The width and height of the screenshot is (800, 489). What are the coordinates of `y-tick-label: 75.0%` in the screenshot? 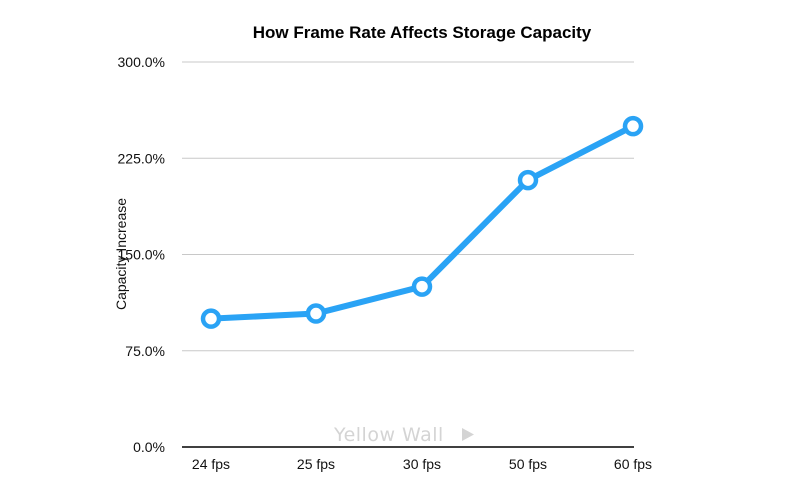 It's located at (145, 351).